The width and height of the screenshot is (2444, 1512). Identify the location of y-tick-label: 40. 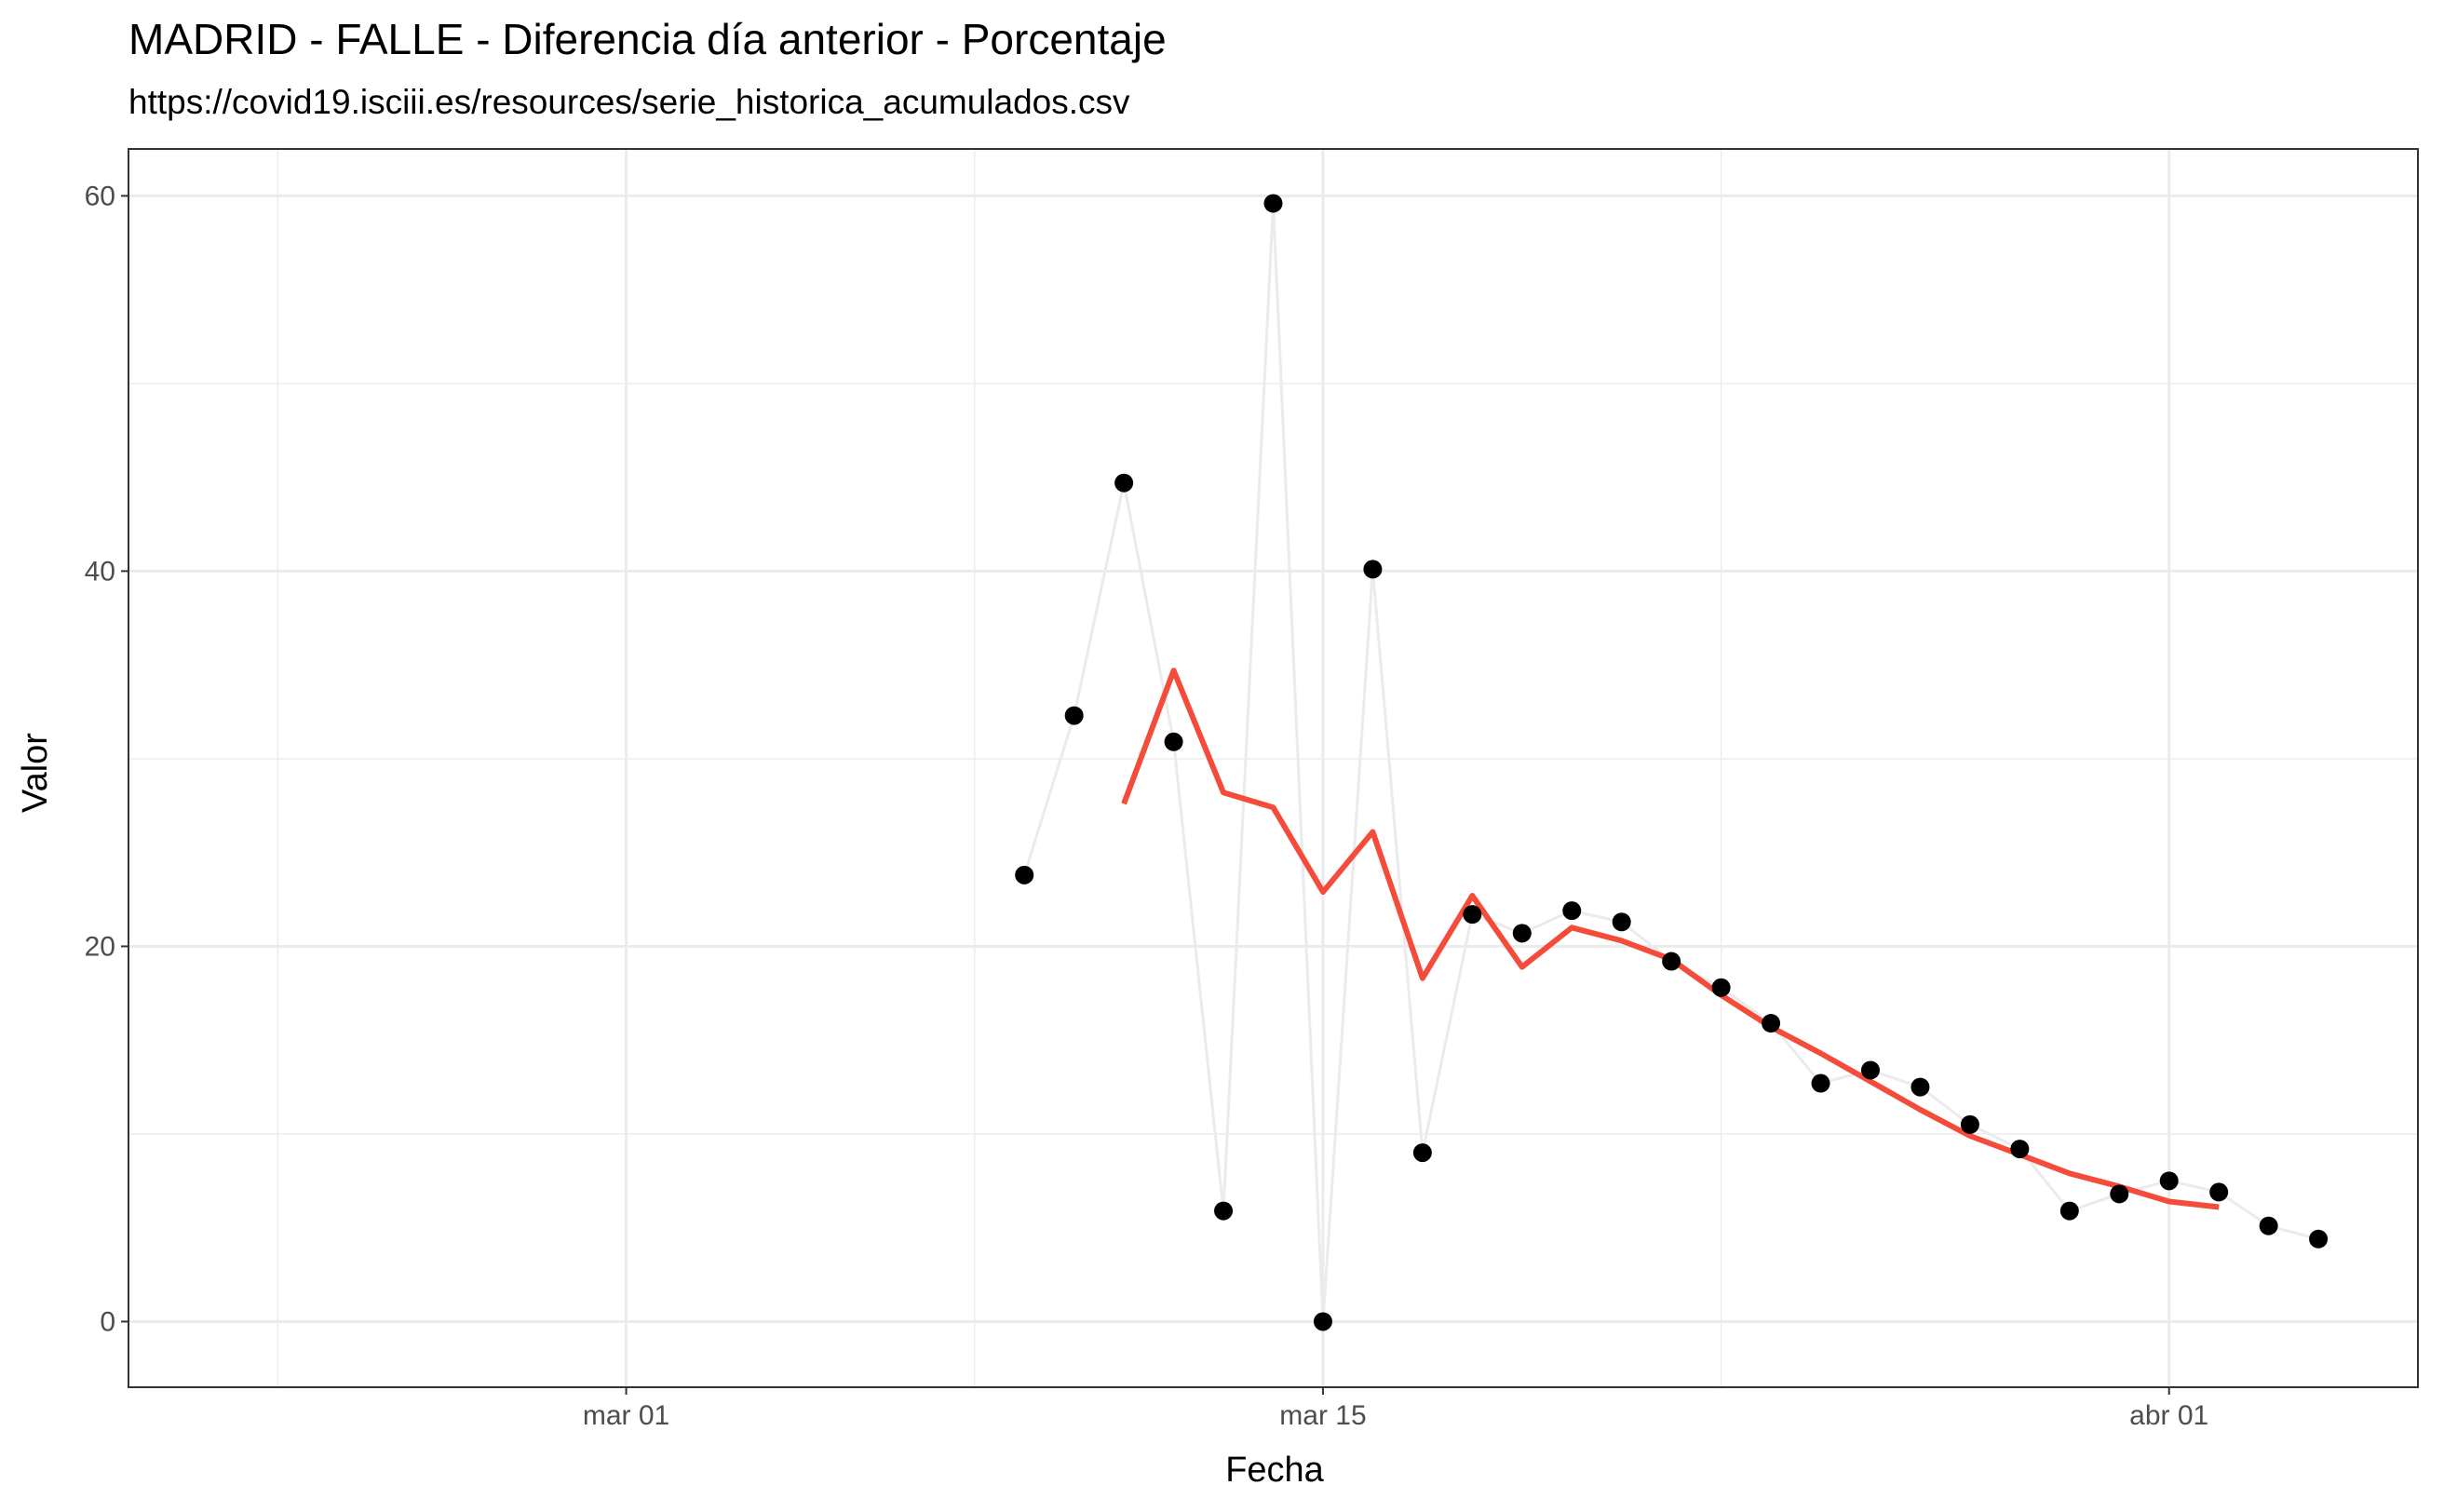
(100, 571).